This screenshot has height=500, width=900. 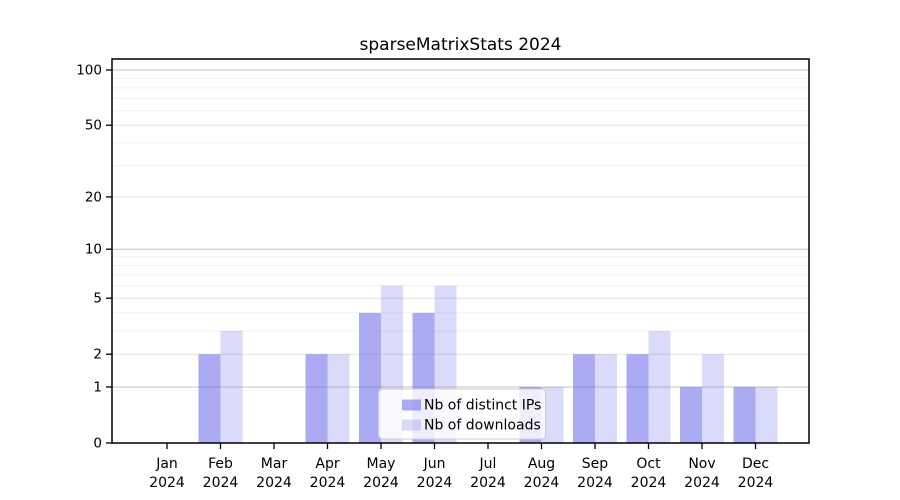 I want to click on x-tick-label-month: May, so click(x=381, y=464).